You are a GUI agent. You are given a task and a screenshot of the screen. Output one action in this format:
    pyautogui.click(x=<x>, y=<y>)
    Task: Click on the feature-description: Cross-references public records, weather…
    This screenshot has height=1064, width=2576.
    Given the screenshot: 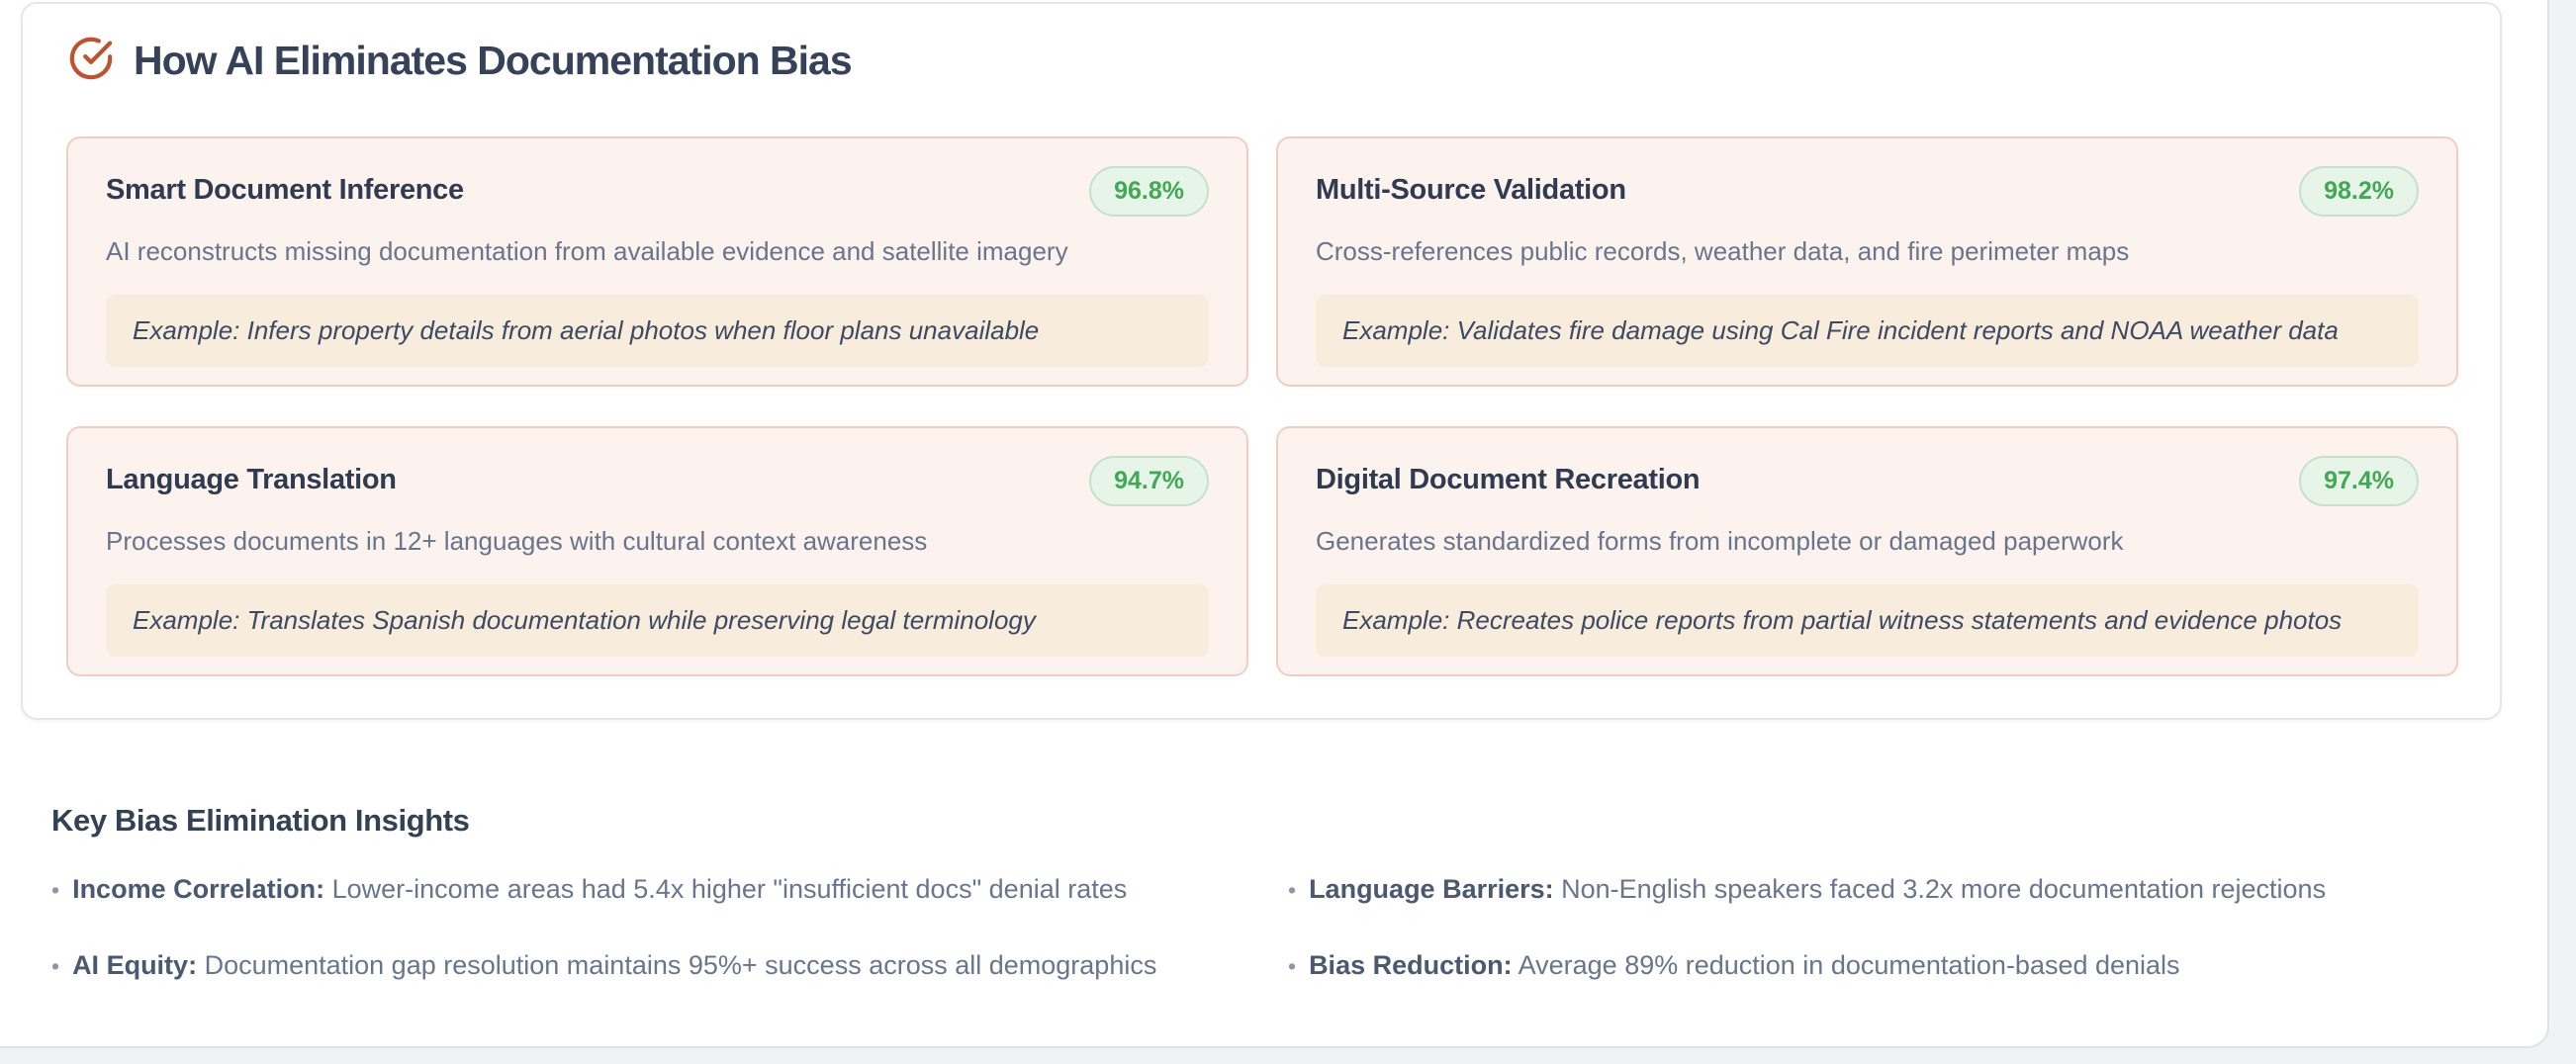 What is the action you would take?
    pyautogui.click(x=1723, y=251)
    